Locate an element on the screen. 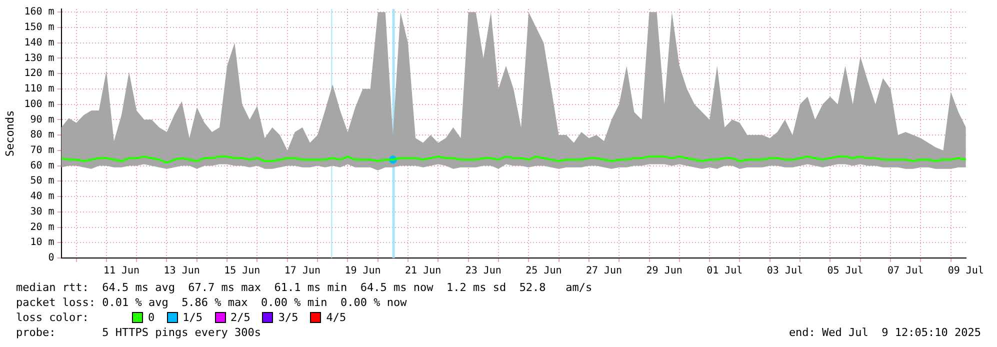 The height and width of the screenshot is (347, 997). x-tick-label: 09 Jul is located at coordinates (966, 271).